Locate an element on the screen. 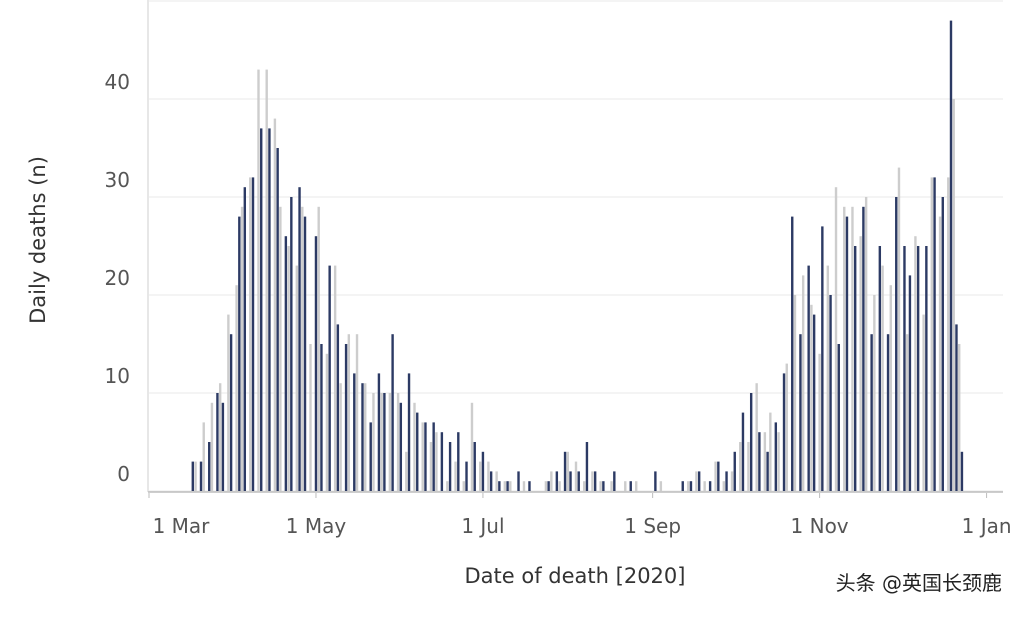 This screenshot has width=1014, height=620. y-tick-label: 0 is located at coordinates (123, 474).